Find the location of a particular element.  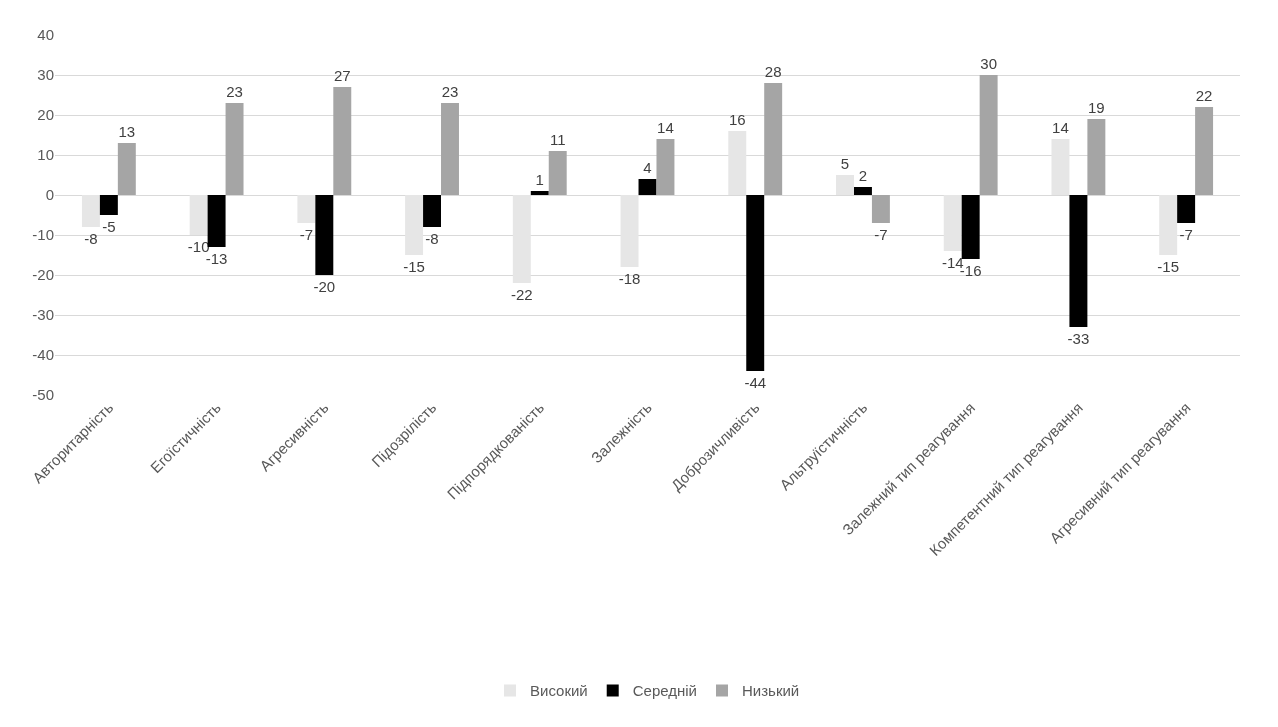

data-label: 16 is located at coordinates (737, 119).